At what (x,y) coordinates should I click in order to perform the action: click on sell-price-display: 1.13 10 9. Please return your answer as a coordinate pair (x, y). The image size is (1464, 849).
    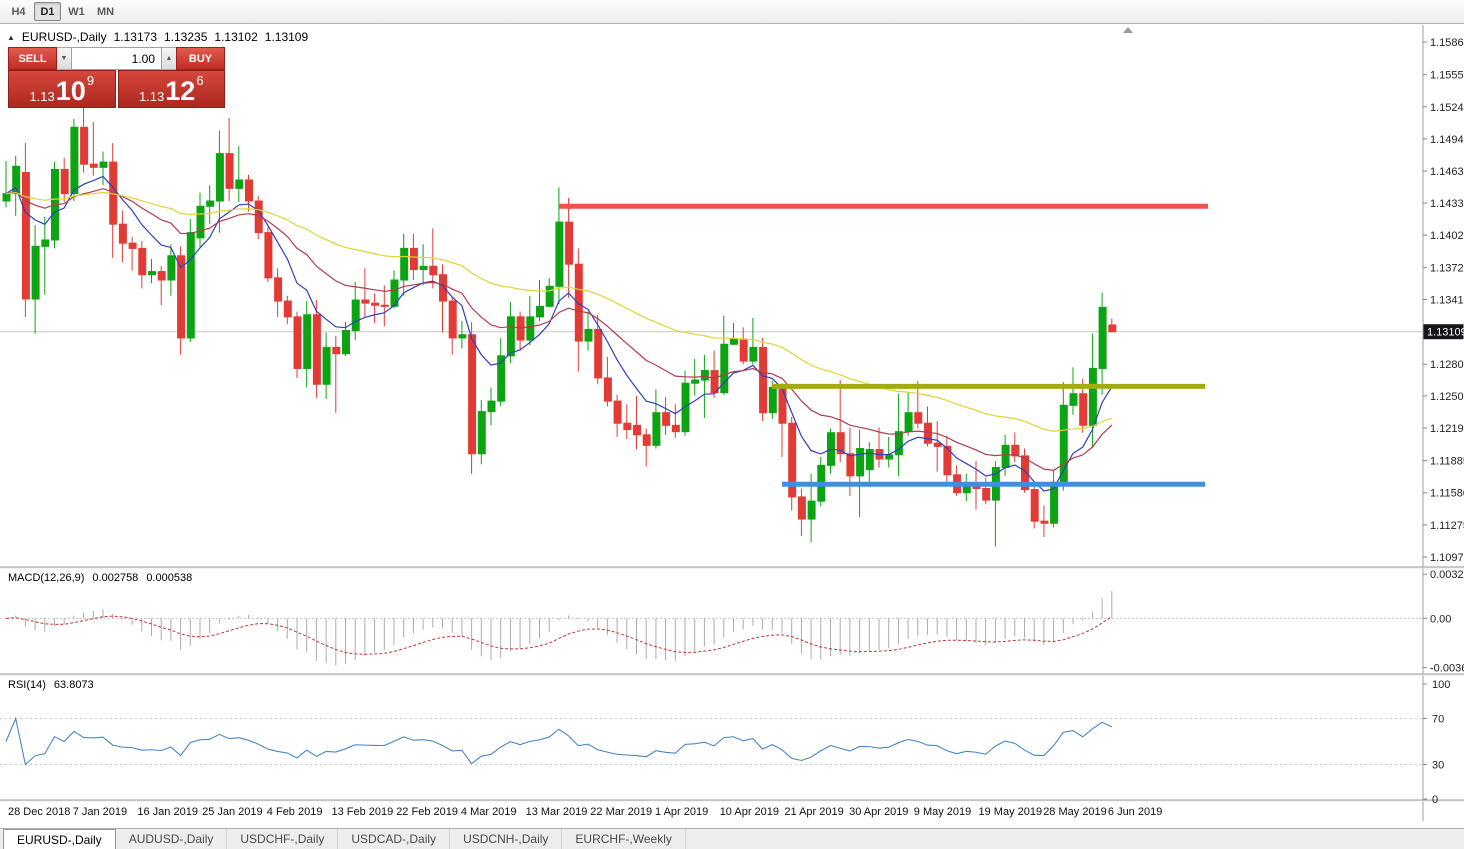
    Looking at the image, I should click on (62, 89).